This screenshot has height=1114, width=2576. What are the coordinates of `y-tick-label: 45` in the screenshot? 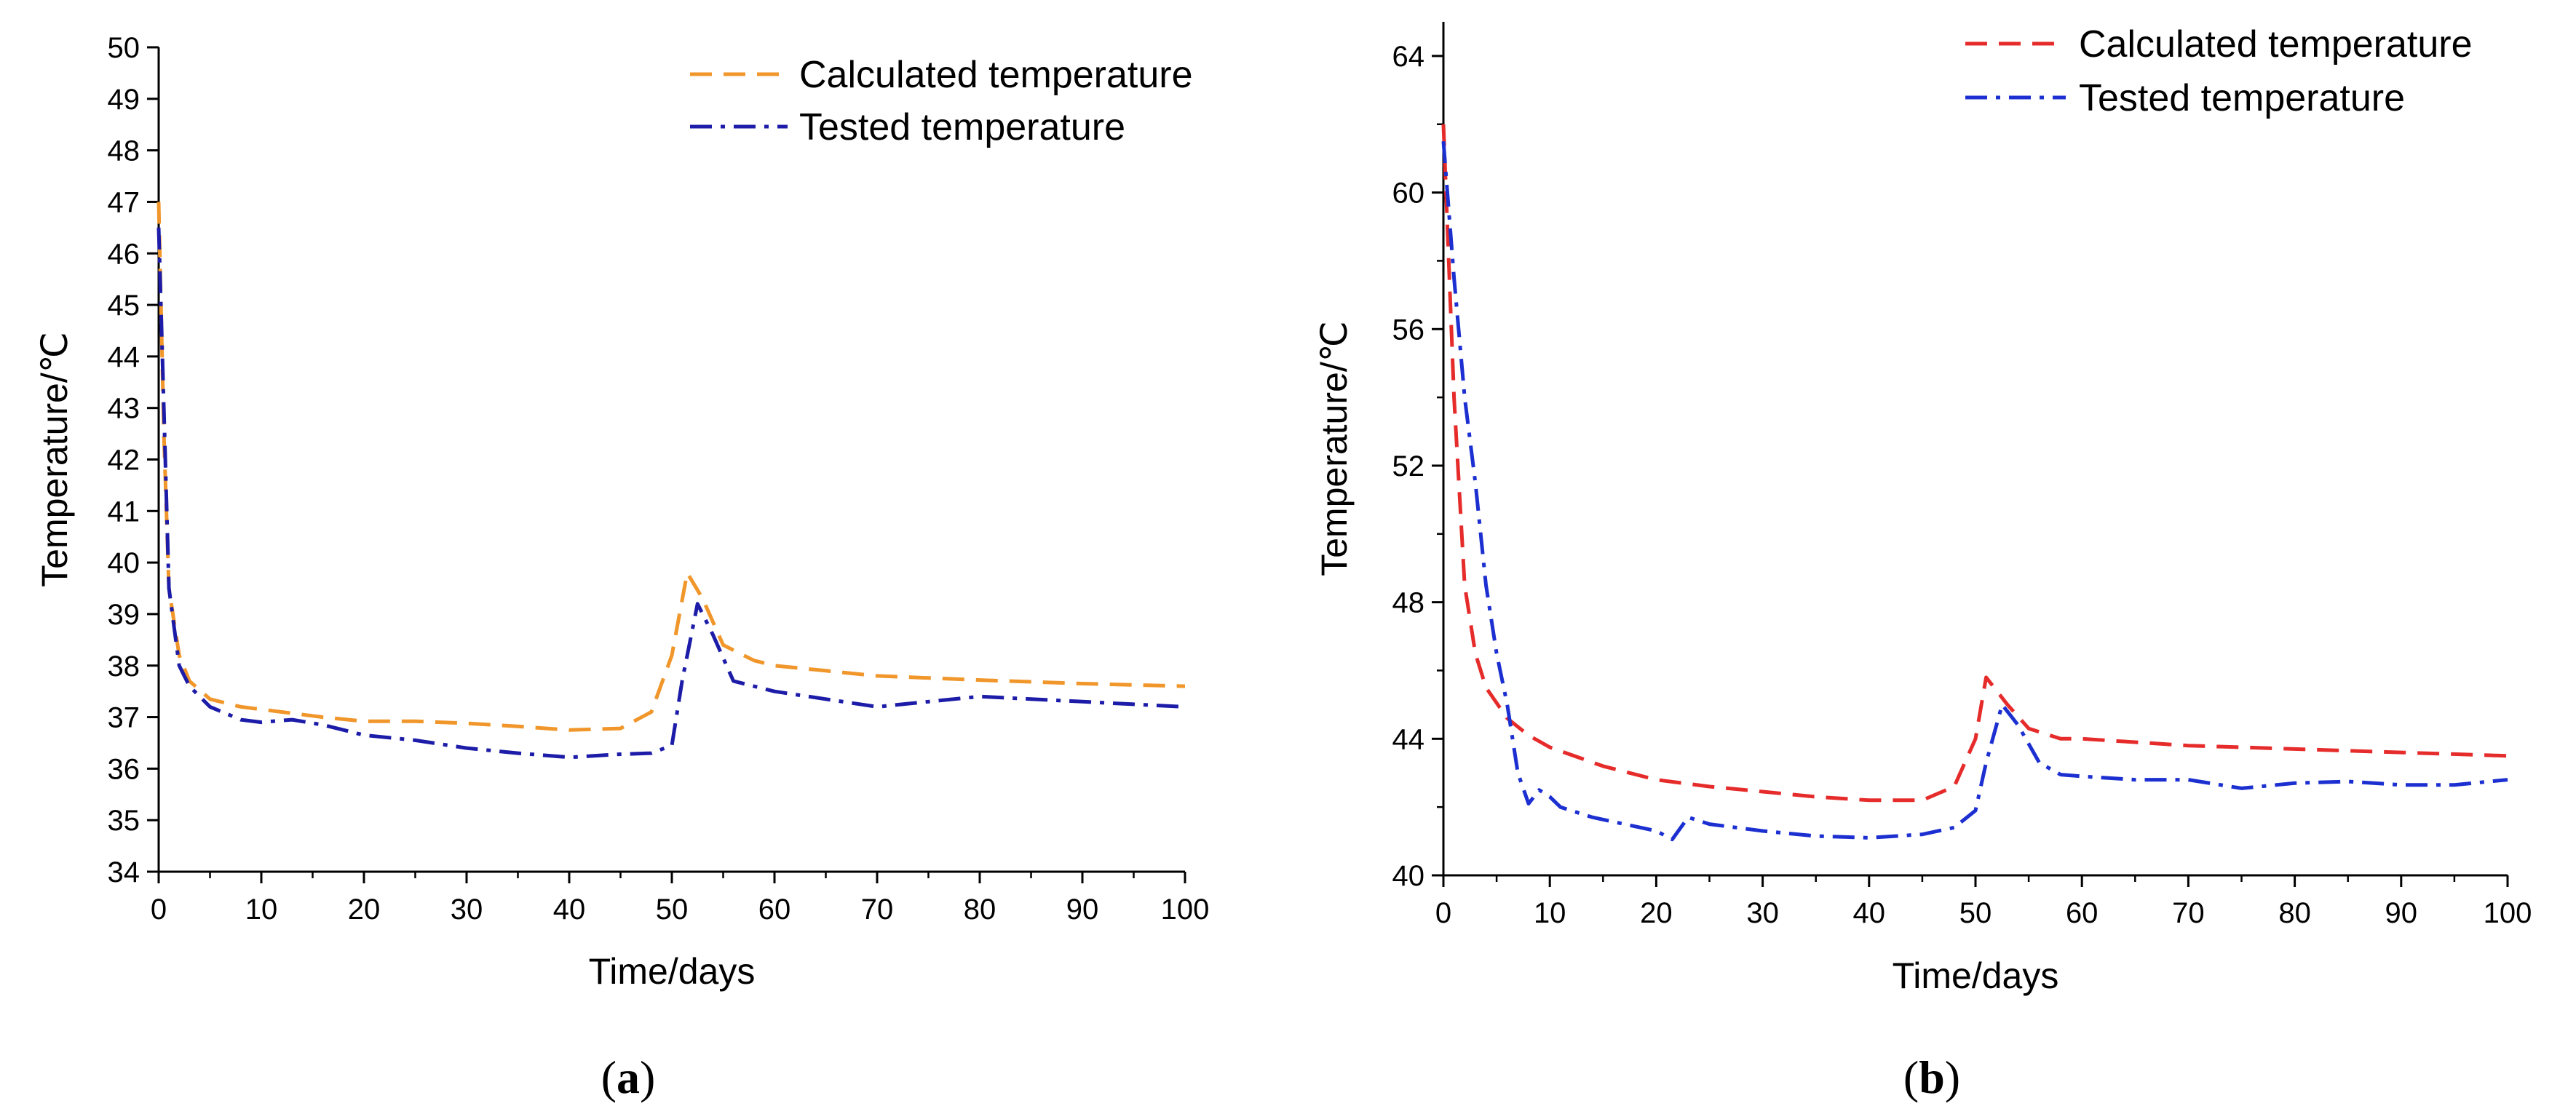 It's located at (124, 306).